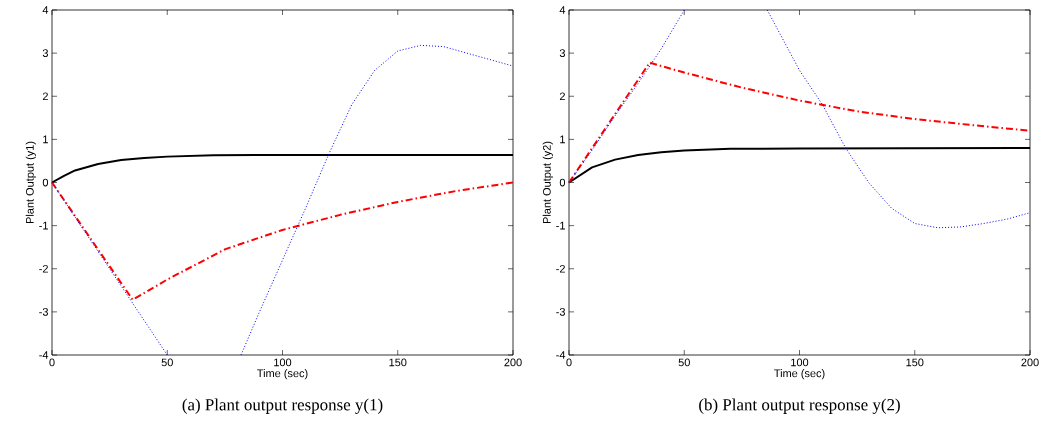 This screenshot has width=1049, height=437. What do you see at coordinates (799, 406) in the screenshot?
I see `text: (b) Plant output response y(2)` at bounding box center [799, 406].